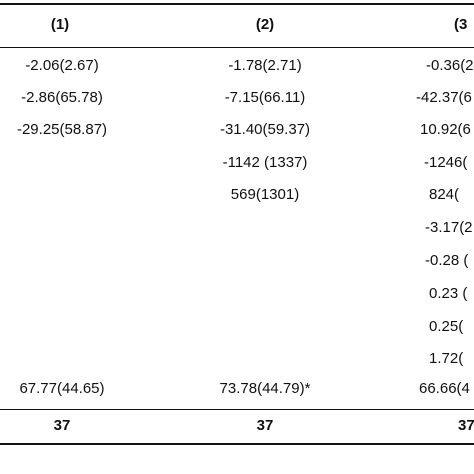 The image size is (474, 474). I want to click on table-cell: -1246(, so click(446, 162).